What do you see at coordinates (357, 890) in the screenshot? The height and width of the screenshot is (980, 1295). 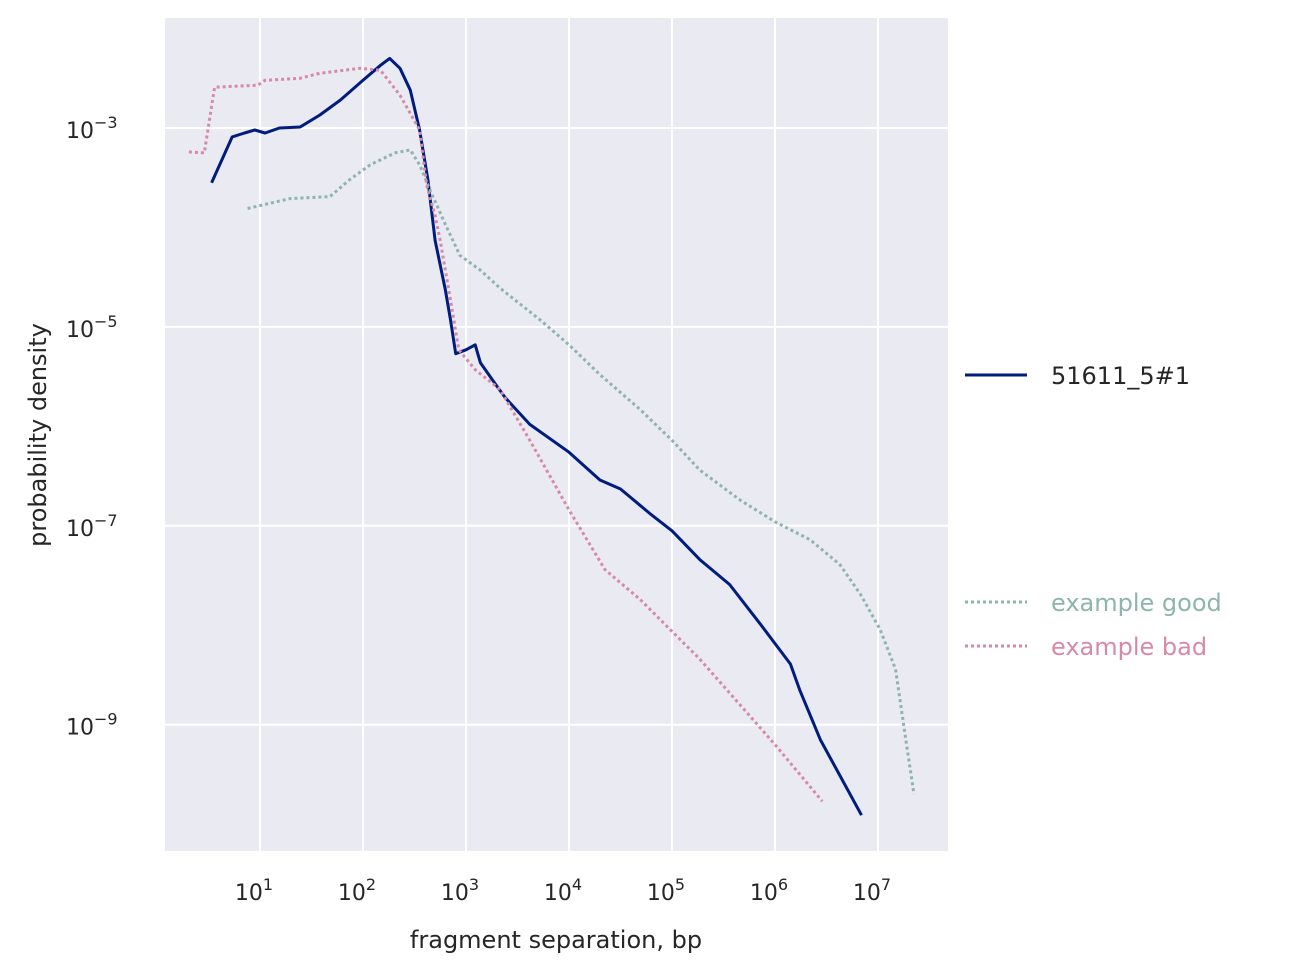 I see `x-tick-label: 10²` at bounding box center [357, 890].